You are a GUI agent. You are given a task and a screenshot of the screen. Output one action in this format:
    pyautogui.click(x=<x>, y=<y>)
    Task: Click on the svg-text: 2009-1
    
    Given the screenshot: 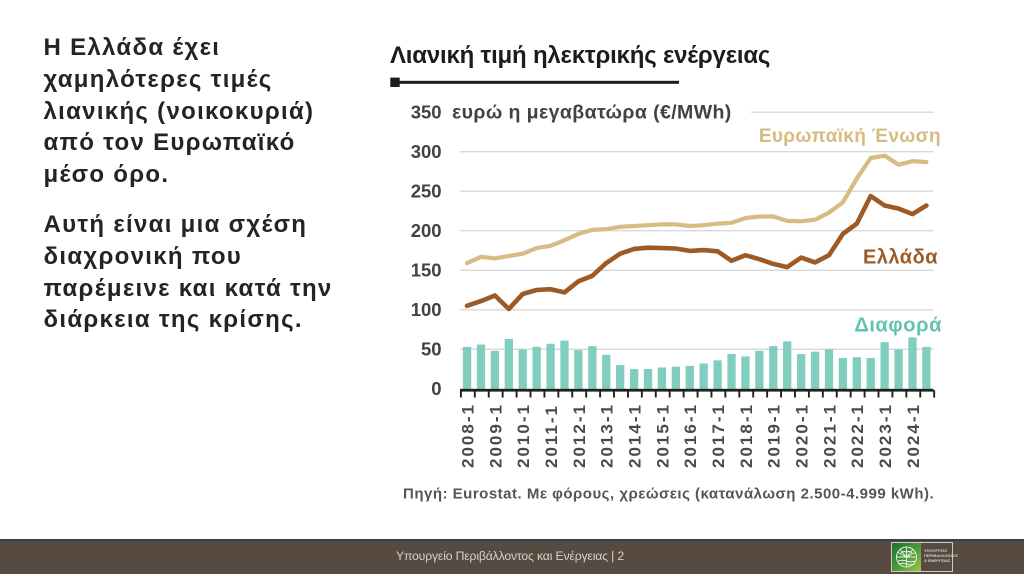 What is the action you would take?
    pyautogui.click(x=495, y=435)
    